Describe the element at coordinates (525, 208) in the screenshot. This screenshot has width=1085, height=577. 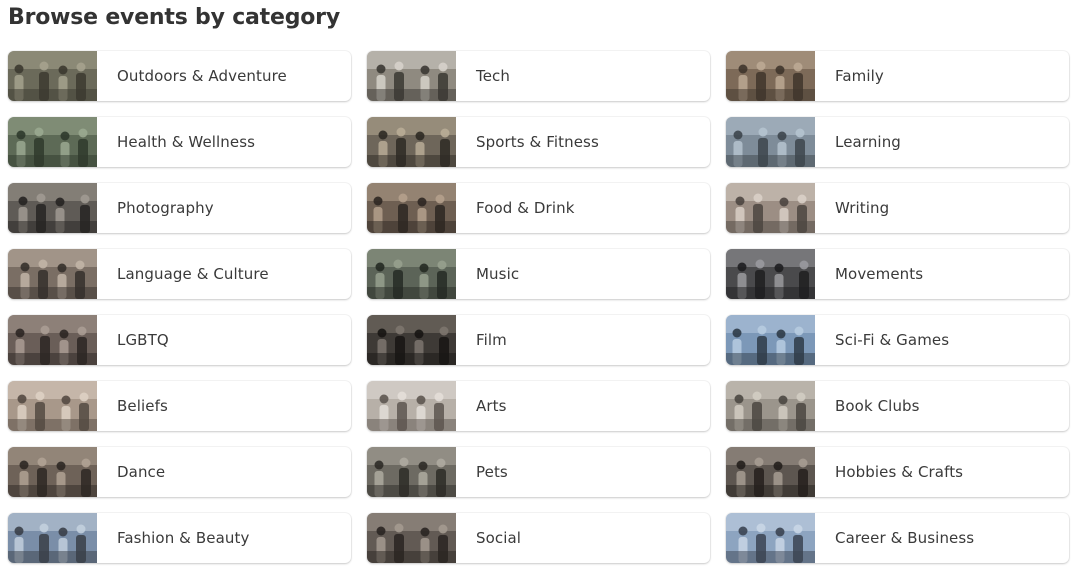
I see `category-label: Food & Drink` at that location.